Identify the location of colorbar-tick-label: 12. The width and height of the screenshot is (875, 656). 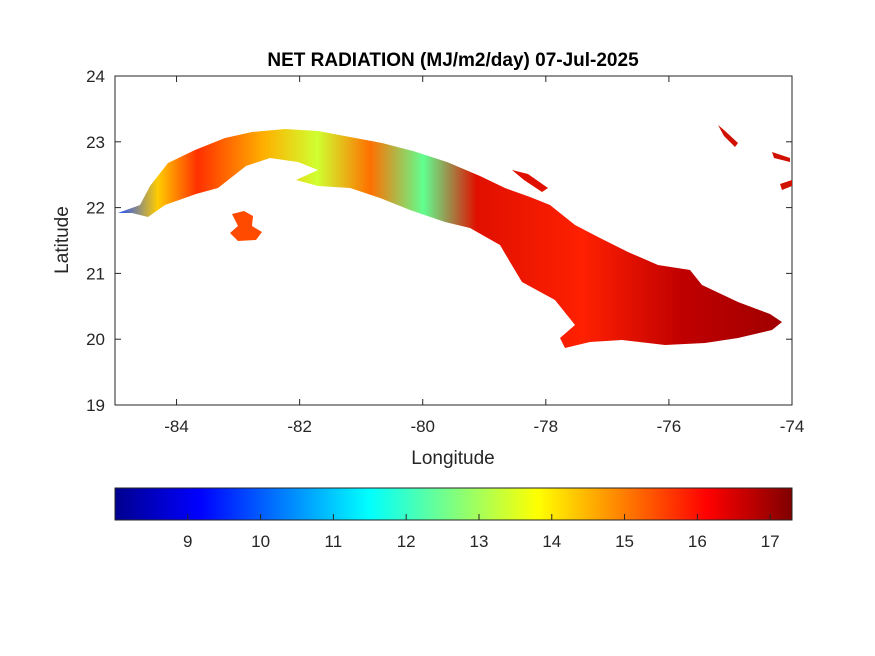
(406, 541).